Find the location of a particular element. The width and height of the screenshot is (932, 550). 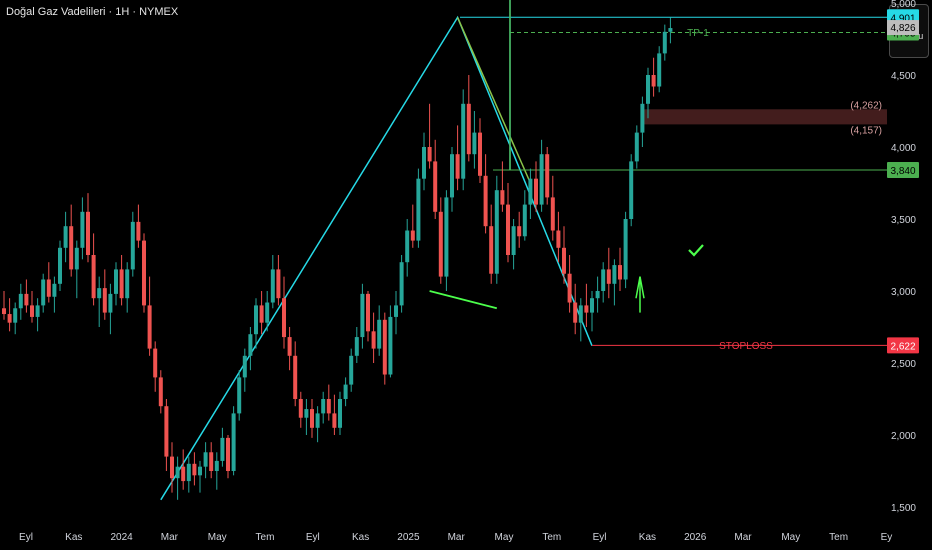

zone-bottom-label: (4,157) is located at coordinates (866, 130).